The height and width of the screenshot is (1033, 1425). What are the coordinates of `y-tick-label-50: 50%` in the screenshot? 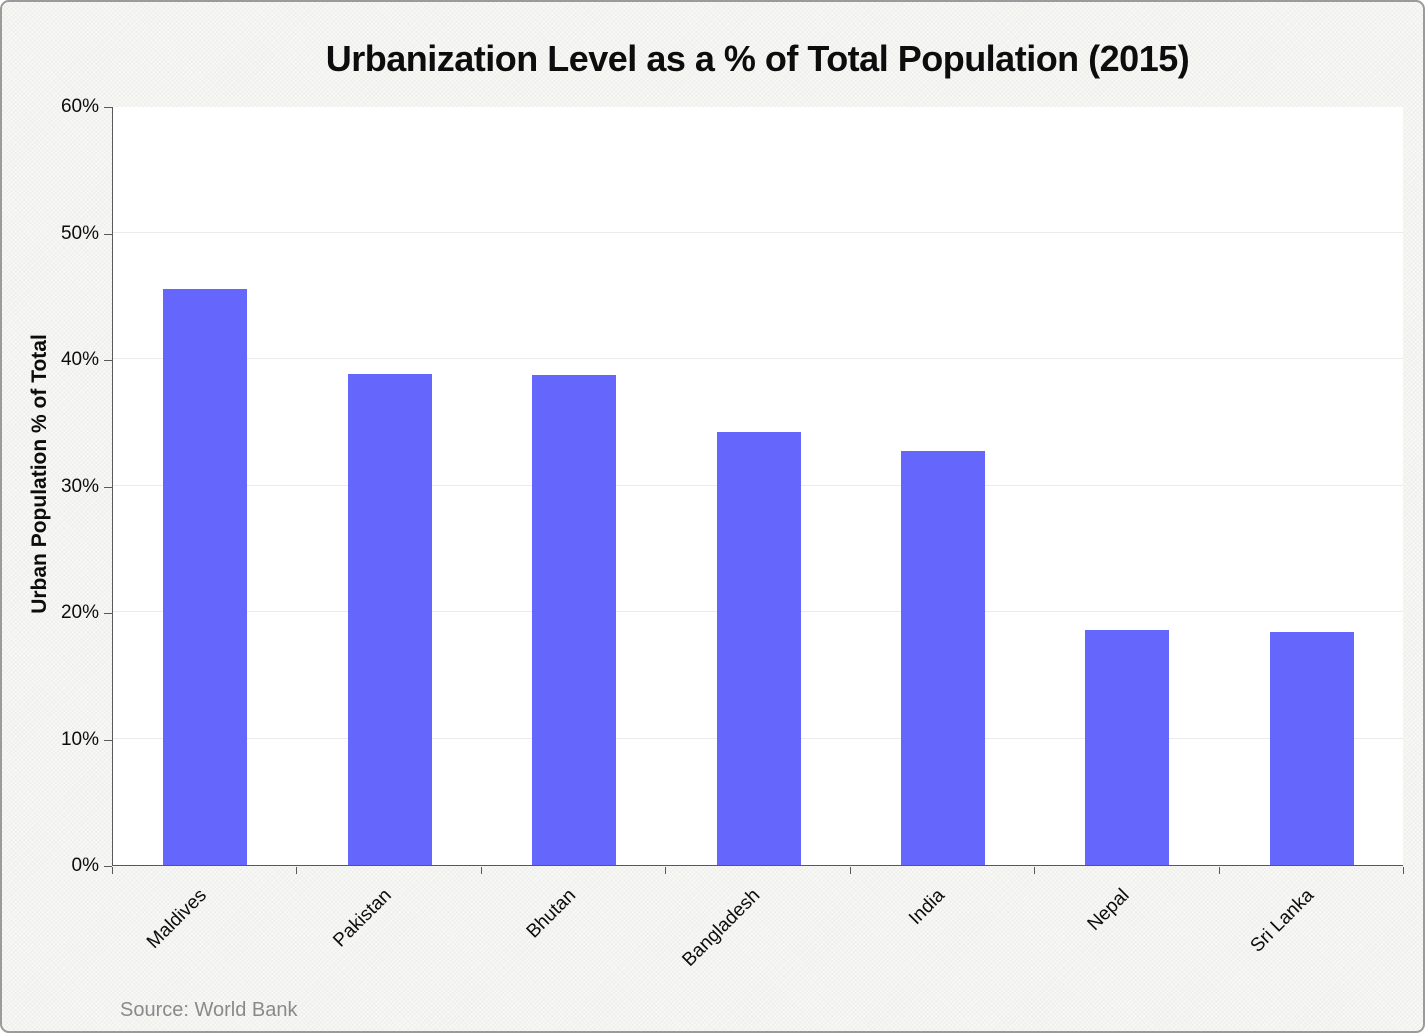 It's located at (79, 233).